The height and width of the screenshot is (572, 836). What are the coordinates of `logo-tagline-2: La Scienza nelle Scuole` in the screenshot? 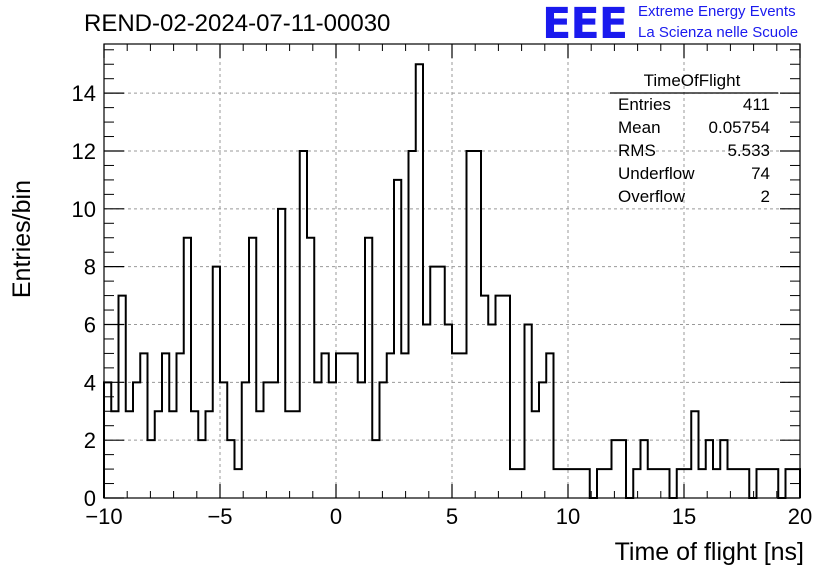 It's located at (718, 32).